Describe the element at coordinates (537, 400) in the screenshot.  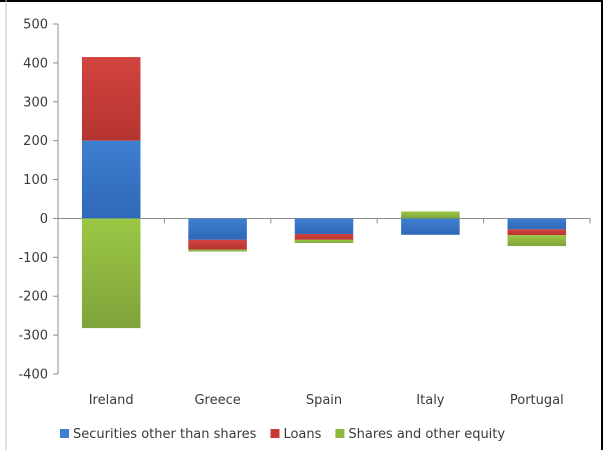
I see `x-category-label: Portugal` at that location.